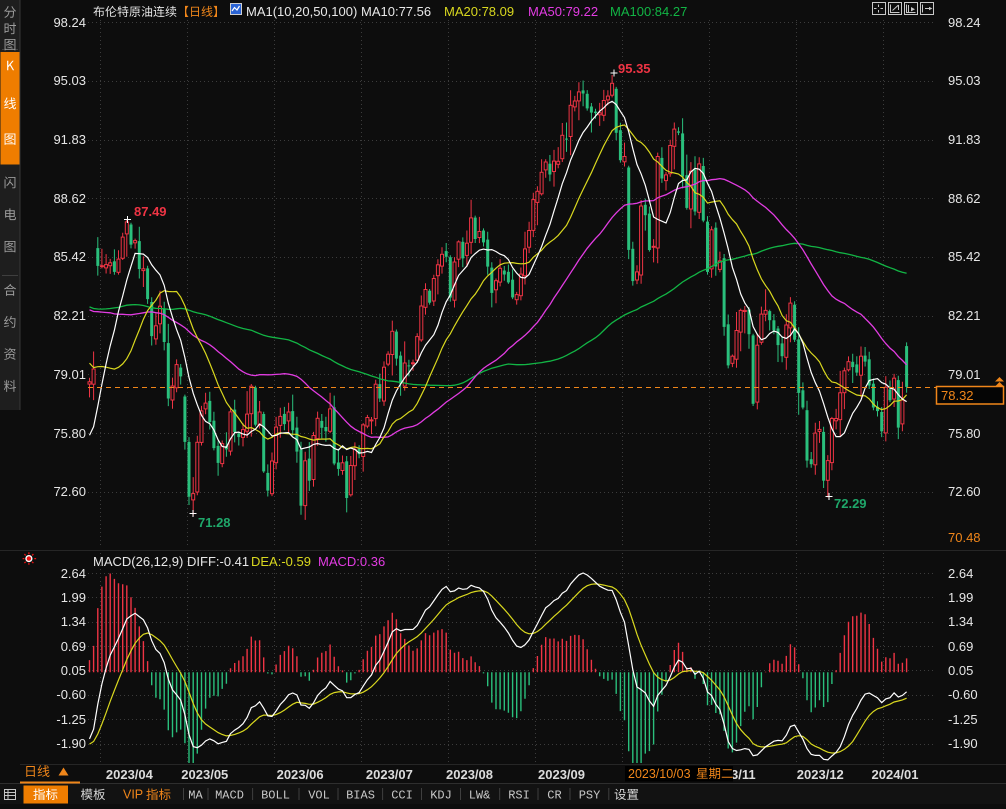  Describe the element at coordinates (554, 796) in the screenshot. I see `svg-text: CR` at that location.